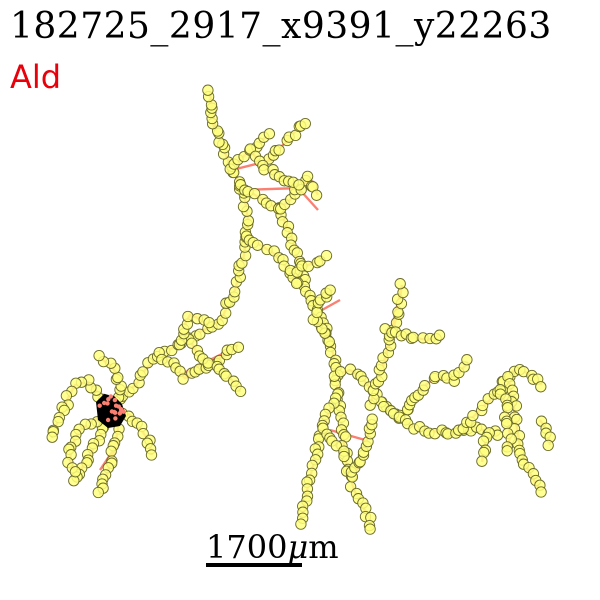  I want to click on scale-bar-label: 1700μm, so click(272, 547).